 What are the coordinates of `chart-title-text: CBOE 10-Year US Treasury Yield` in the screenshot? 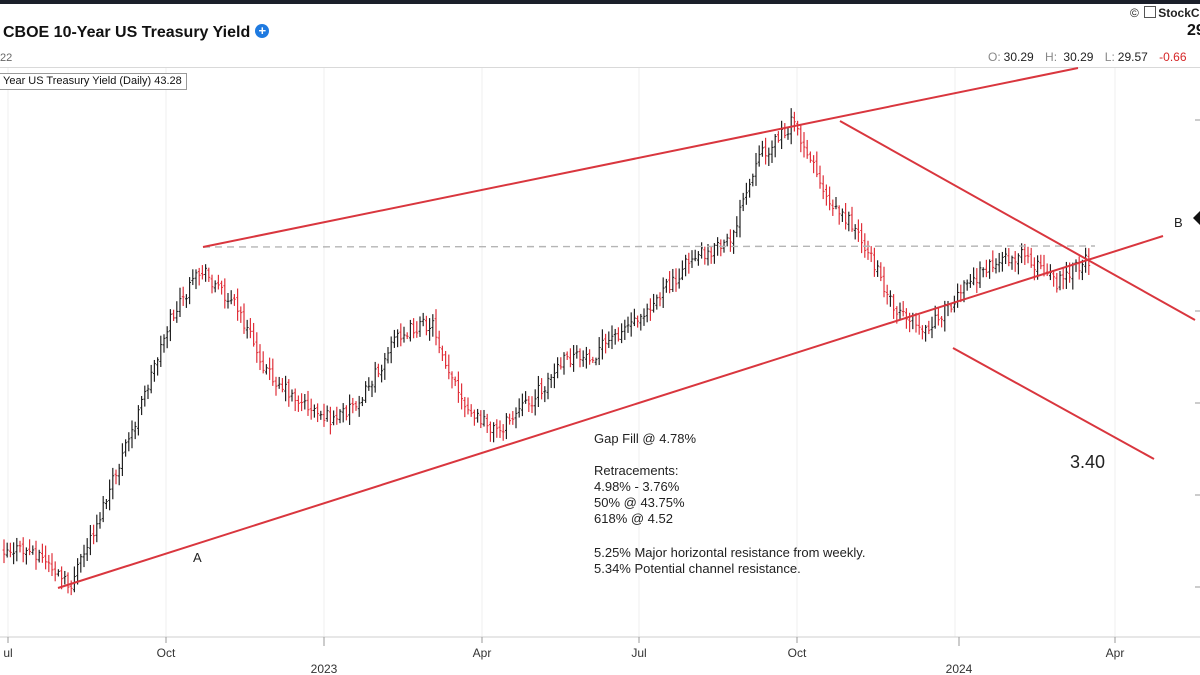 It's located at (127, 32).